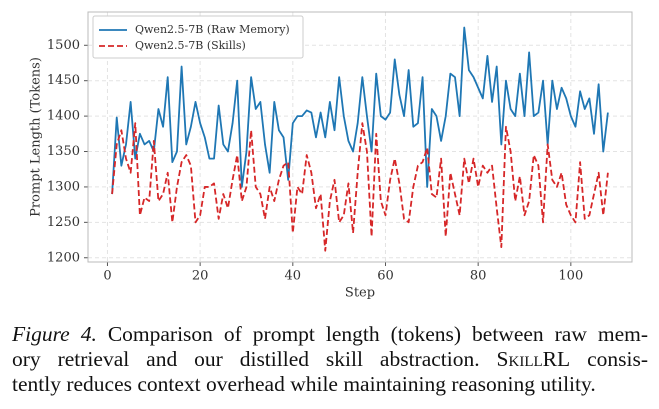 The width and height of the screenshot is (659, 409). Describe the element at coordinates (478, 276) in the screenshot. I see `x-tick-label: 80` at that location.